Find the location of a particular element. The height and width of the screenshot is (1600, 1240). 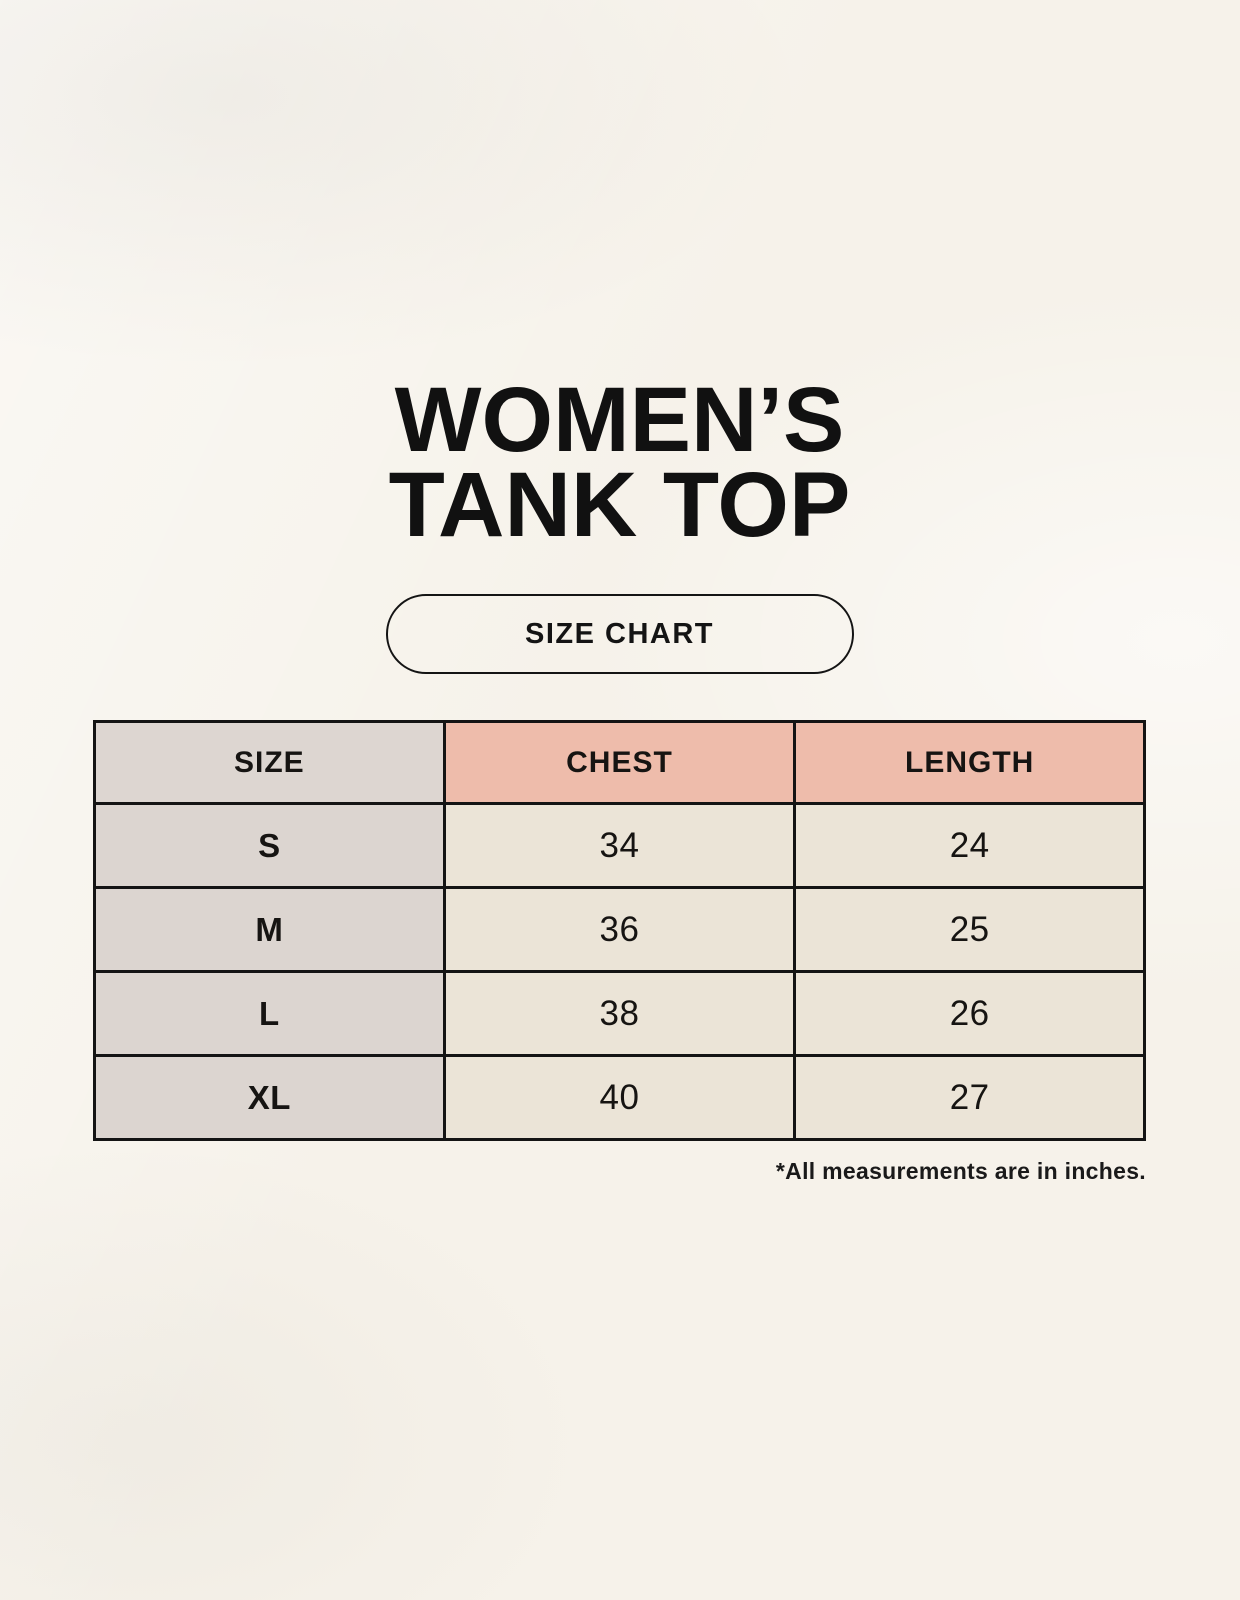

chest-value-l: 38 is located at coordinates (619, 1013).